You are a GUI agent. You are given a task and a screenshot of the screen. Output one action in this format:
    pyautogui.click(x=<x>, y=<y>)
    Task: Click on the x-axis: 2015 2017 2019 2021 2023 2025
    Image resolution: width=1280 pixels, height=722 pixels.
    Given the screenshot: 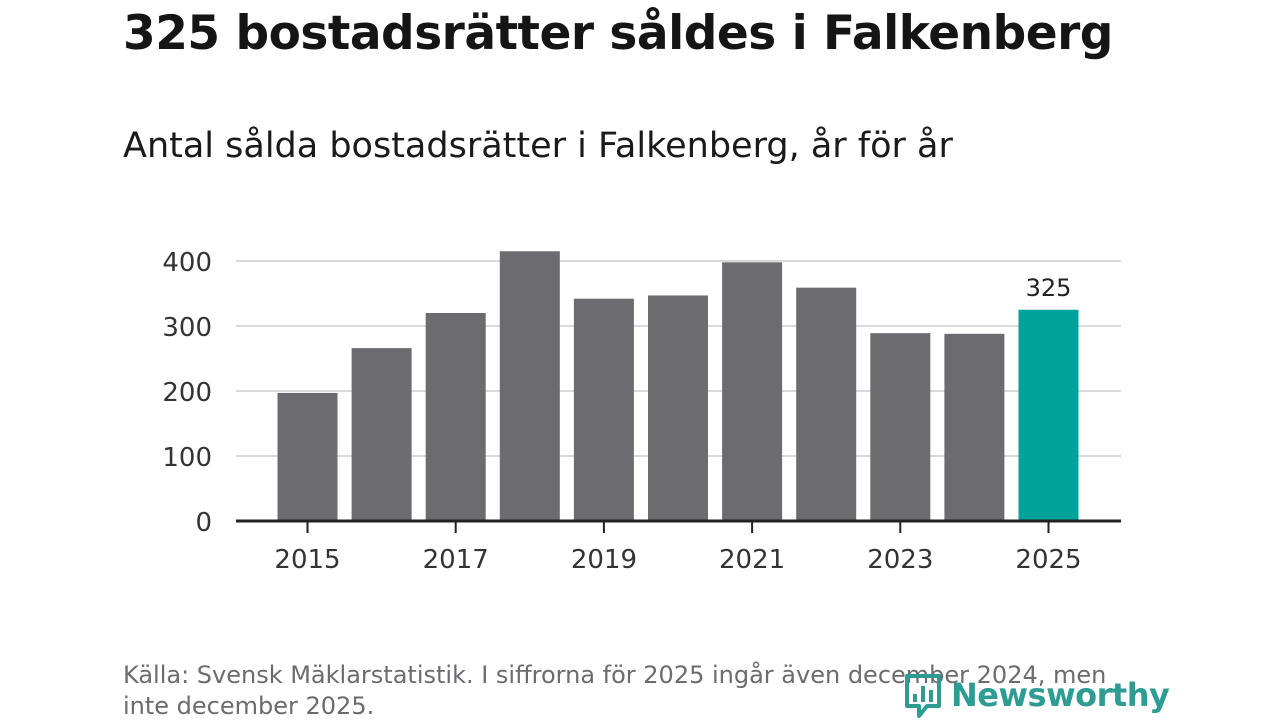 What is the action you would take?
    pyautogui.click(x=678, y=547)
    